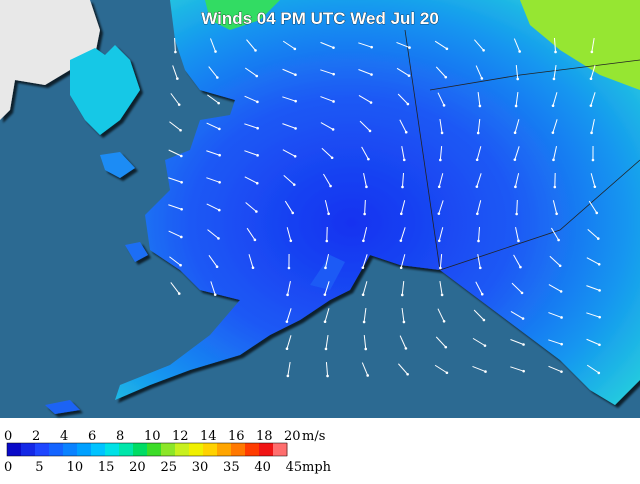  Describe the element at coordinates (236, 436) in the screenshot. I see `ms-tick-label: 16` at that location.